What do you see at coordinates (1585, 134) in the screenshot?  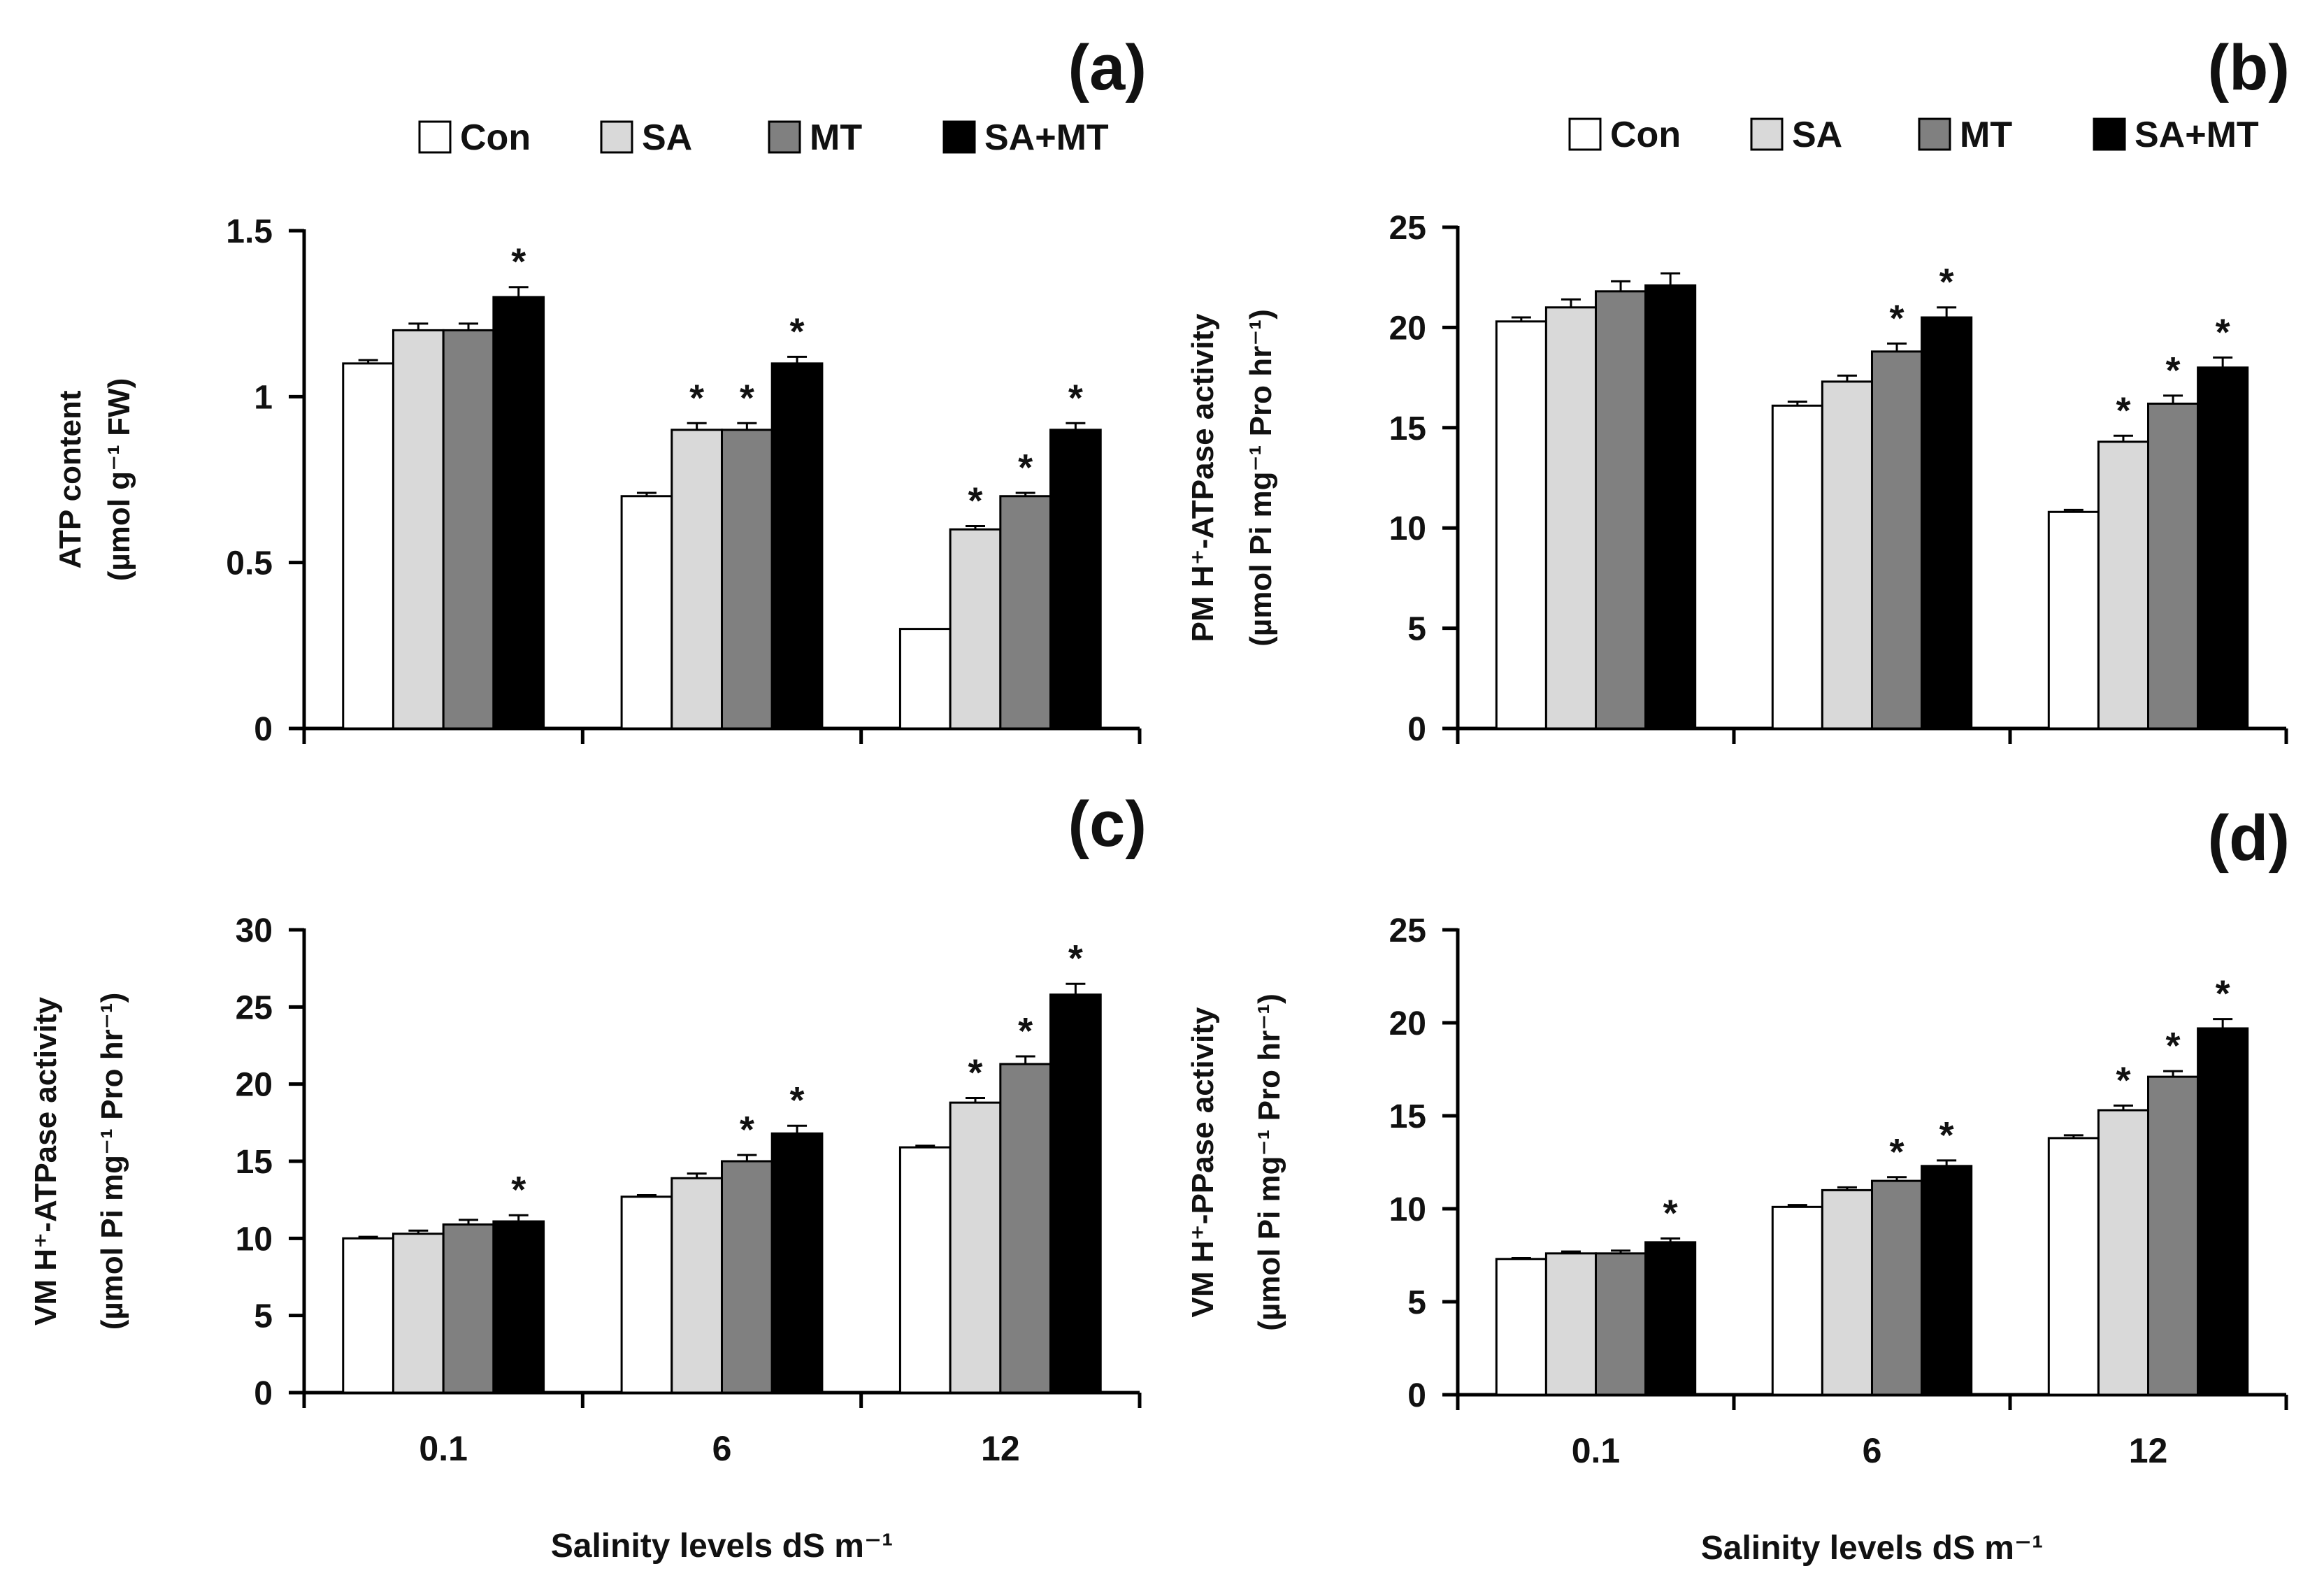 I see `legend-swatch-con` at bounding box center [1585, 134].